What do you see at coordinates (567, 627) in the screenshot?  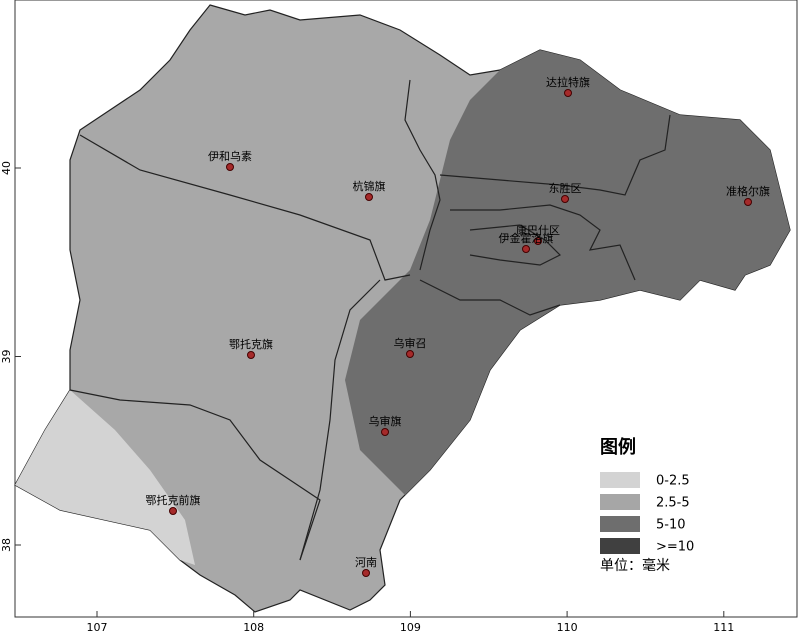 I see `x-tick-label: 110` at bounding box center [567, 627].